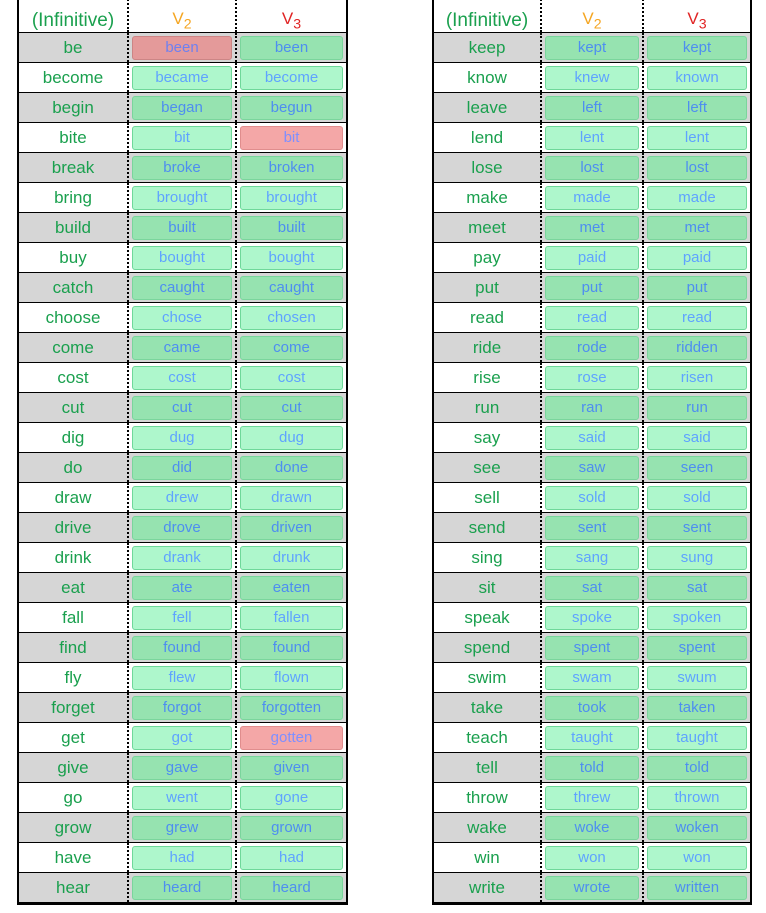 Image resolution: width=766 pixels, height=913 pixels. I want to click on v3-field: come, so click(291, 347).